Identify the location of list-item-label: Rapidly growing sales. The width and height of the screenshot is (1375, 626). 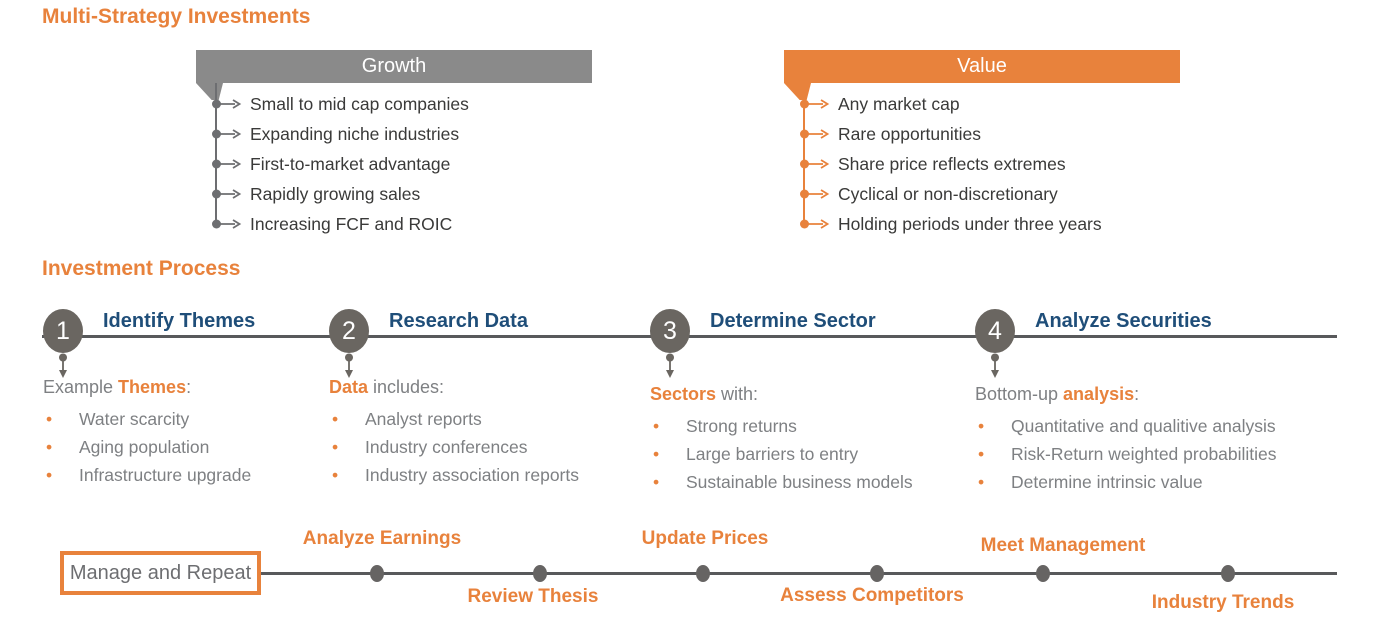
(335, 193).